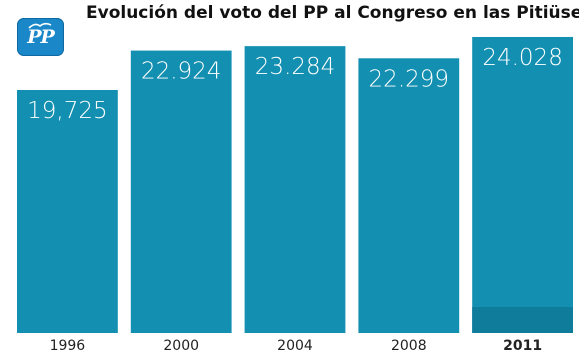 The height and width of the screenshot is (353, 579). I want to click on x-tick-2008: 2008, so click(409, 345).